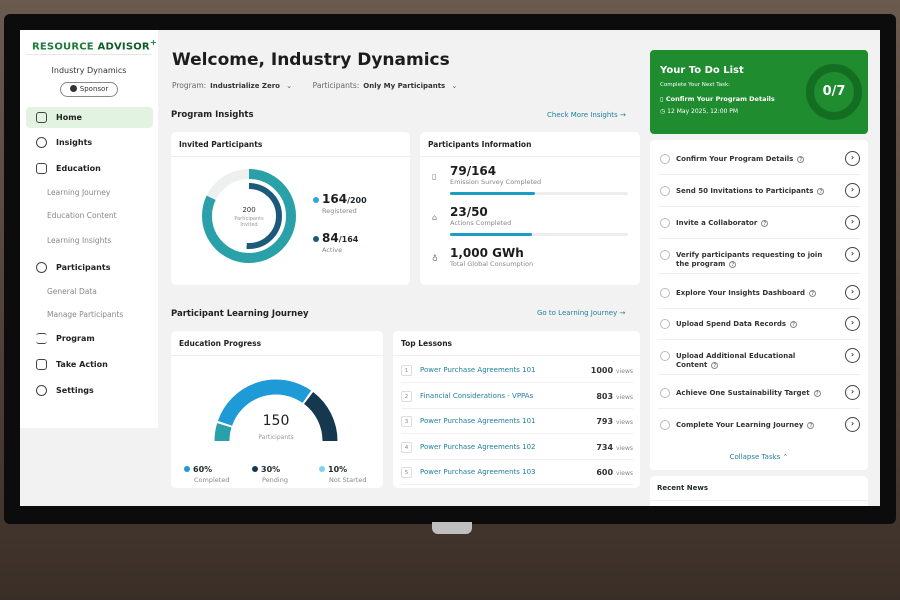 The width and height of the screenshot is (900, 600). What do you see at coordinates (89, 267) in the screenshot?
I see `sidebar-item-participants: Participants` at bounding box center [89, 267].